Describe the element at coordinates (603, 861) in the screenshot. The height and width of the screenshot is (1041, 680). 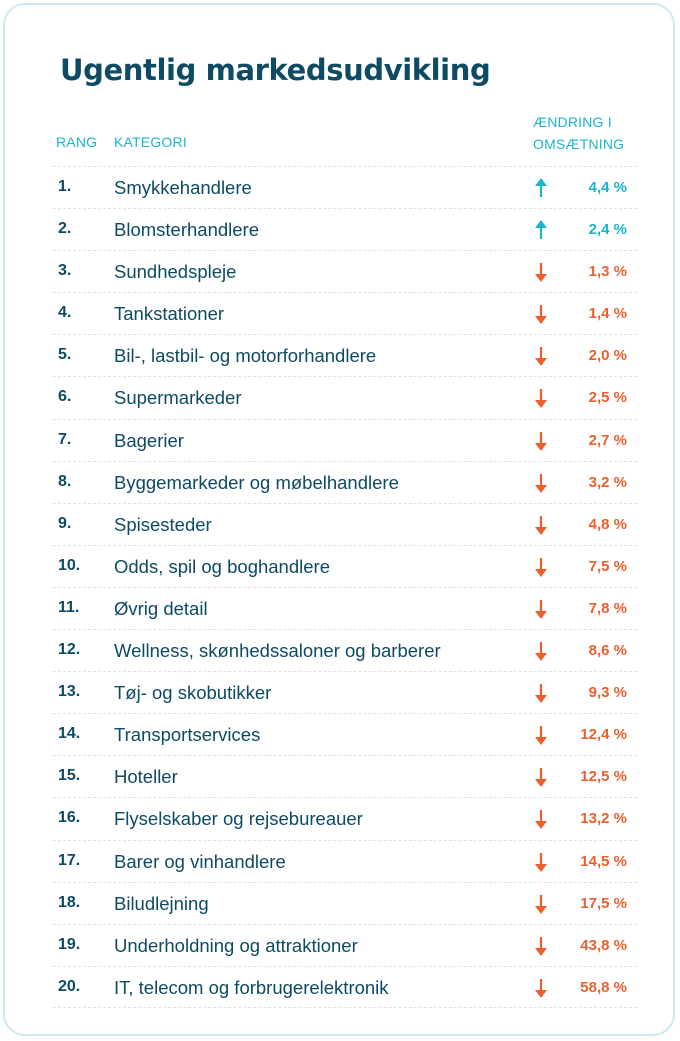
I see `change-value: 14,5 %` at that location.